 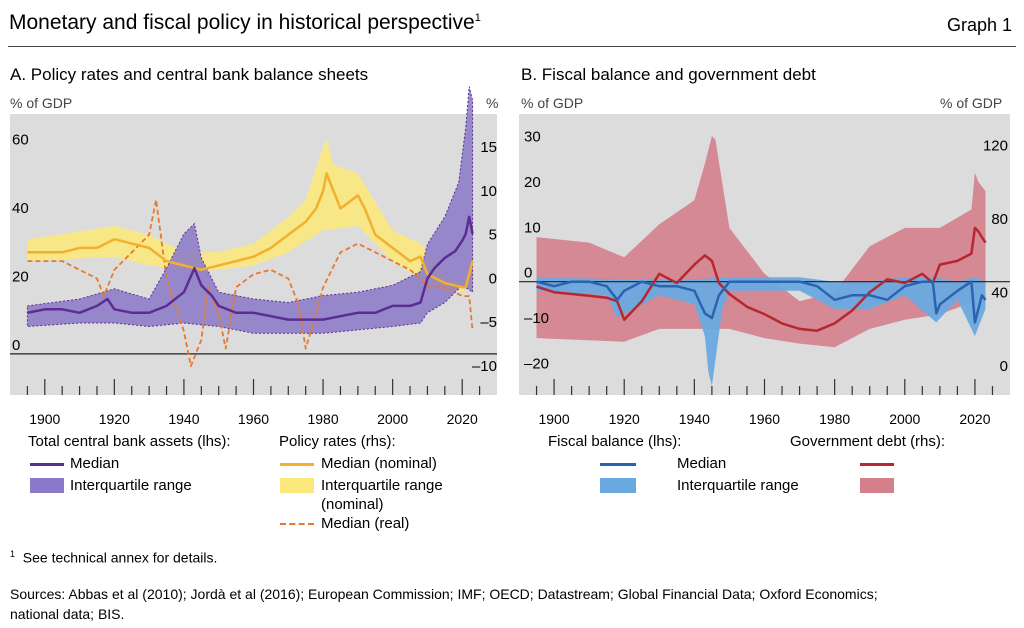 What do you see at coordinates (904, 419) in the screenshot?
I see `panel-b-x-tick-label: 2000` at bounding box center [904, 419].